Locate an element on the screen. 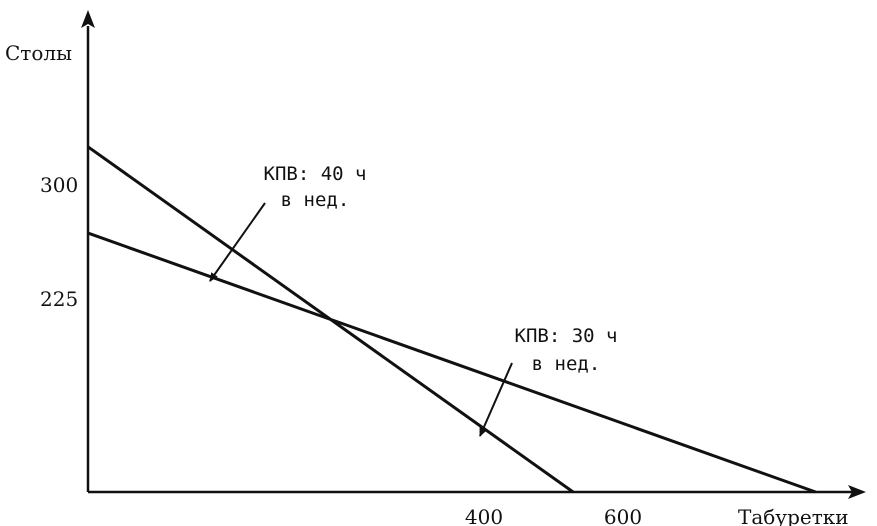 The width and height of the screenshot is (877, 526). annotation-40h: КПВ: 40 ч в нед. is located at coordinates (315, 187).